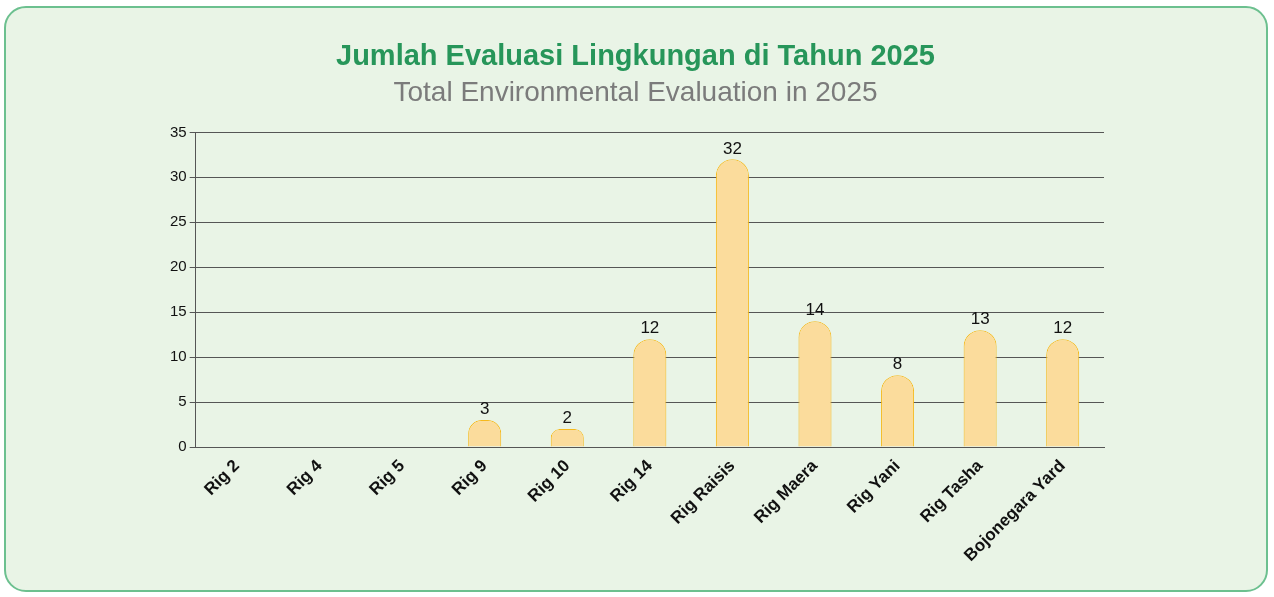 The width and height of the screenshot is (1274, 597). What do you see at coordinates (178, 131) in the screenshot?
I see `y-tick-label: 35` at bounding box center [178, 131].